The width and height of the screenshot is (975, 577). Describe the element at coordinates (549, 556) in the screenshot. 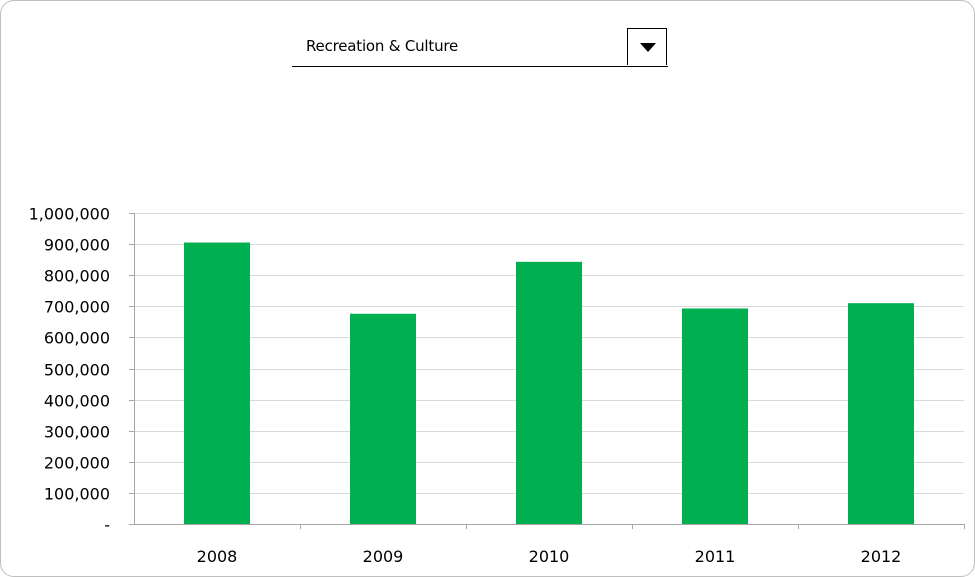

I see `x-tick-label: 2010` at that location.